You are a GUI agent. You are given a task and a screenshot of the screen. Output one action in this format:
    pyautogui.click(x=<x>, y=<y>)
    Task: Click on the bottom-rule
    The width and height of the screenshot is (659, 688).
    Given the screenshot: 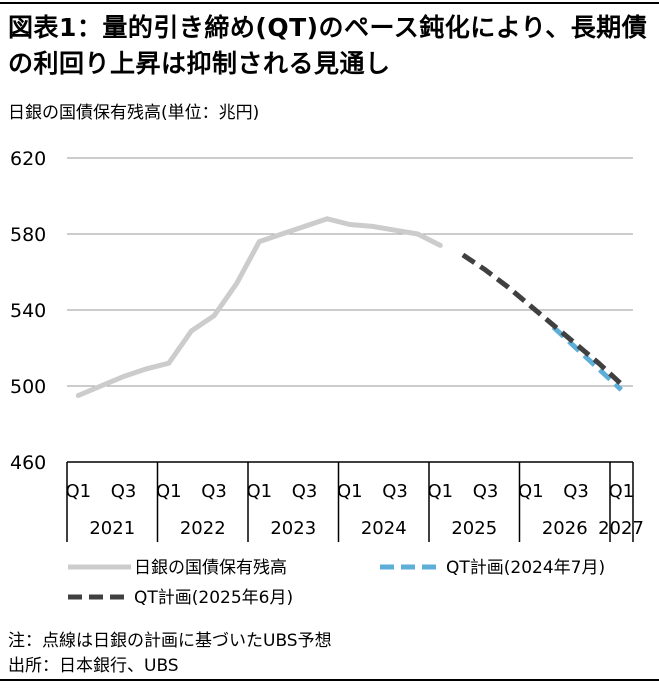 What is the action you would take?
    pyautogui.click(x=329, y=680)
    